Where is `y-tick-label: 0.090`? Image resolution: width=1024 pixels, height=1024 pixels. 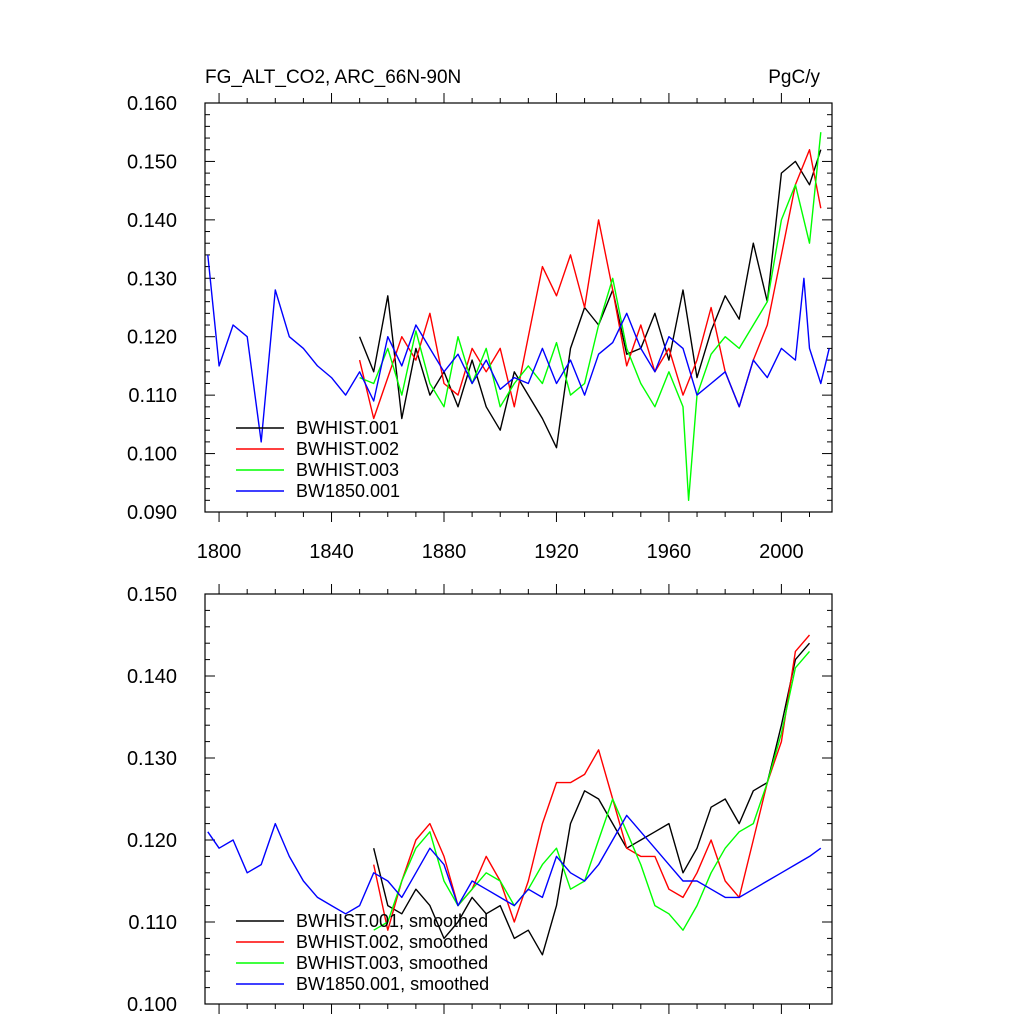 y-tick-label: 0.090 is located at coordinates (152, 513).